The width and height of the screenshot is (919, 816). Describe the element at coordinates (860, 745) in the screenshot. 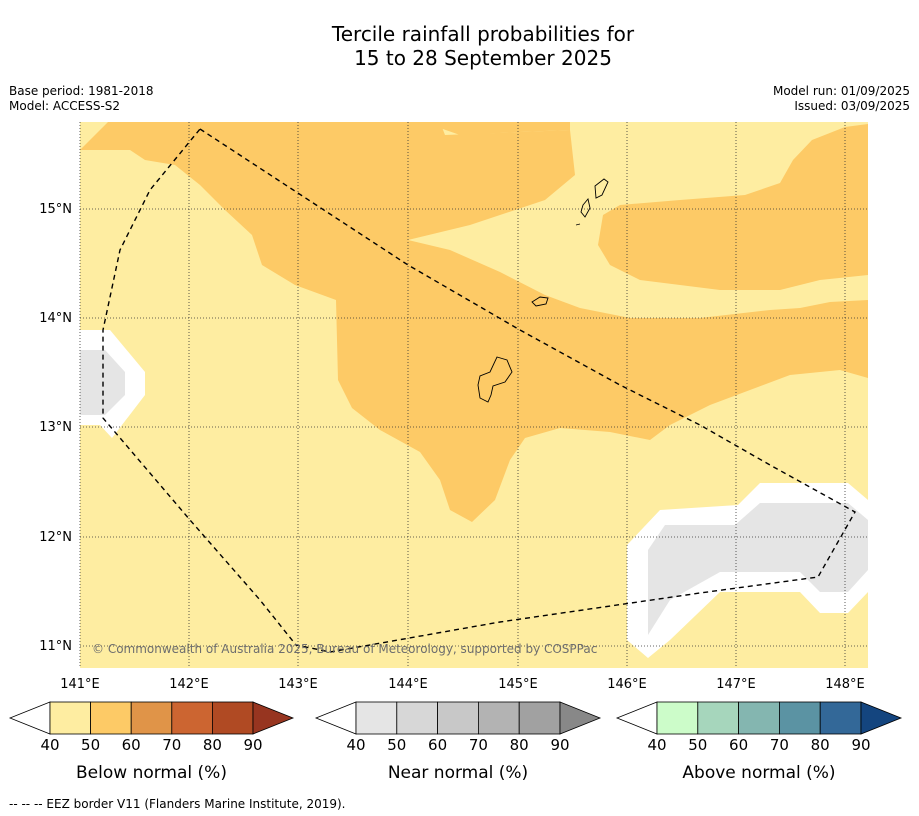

I see `colorbar-above-tick-label: 90` at that location.